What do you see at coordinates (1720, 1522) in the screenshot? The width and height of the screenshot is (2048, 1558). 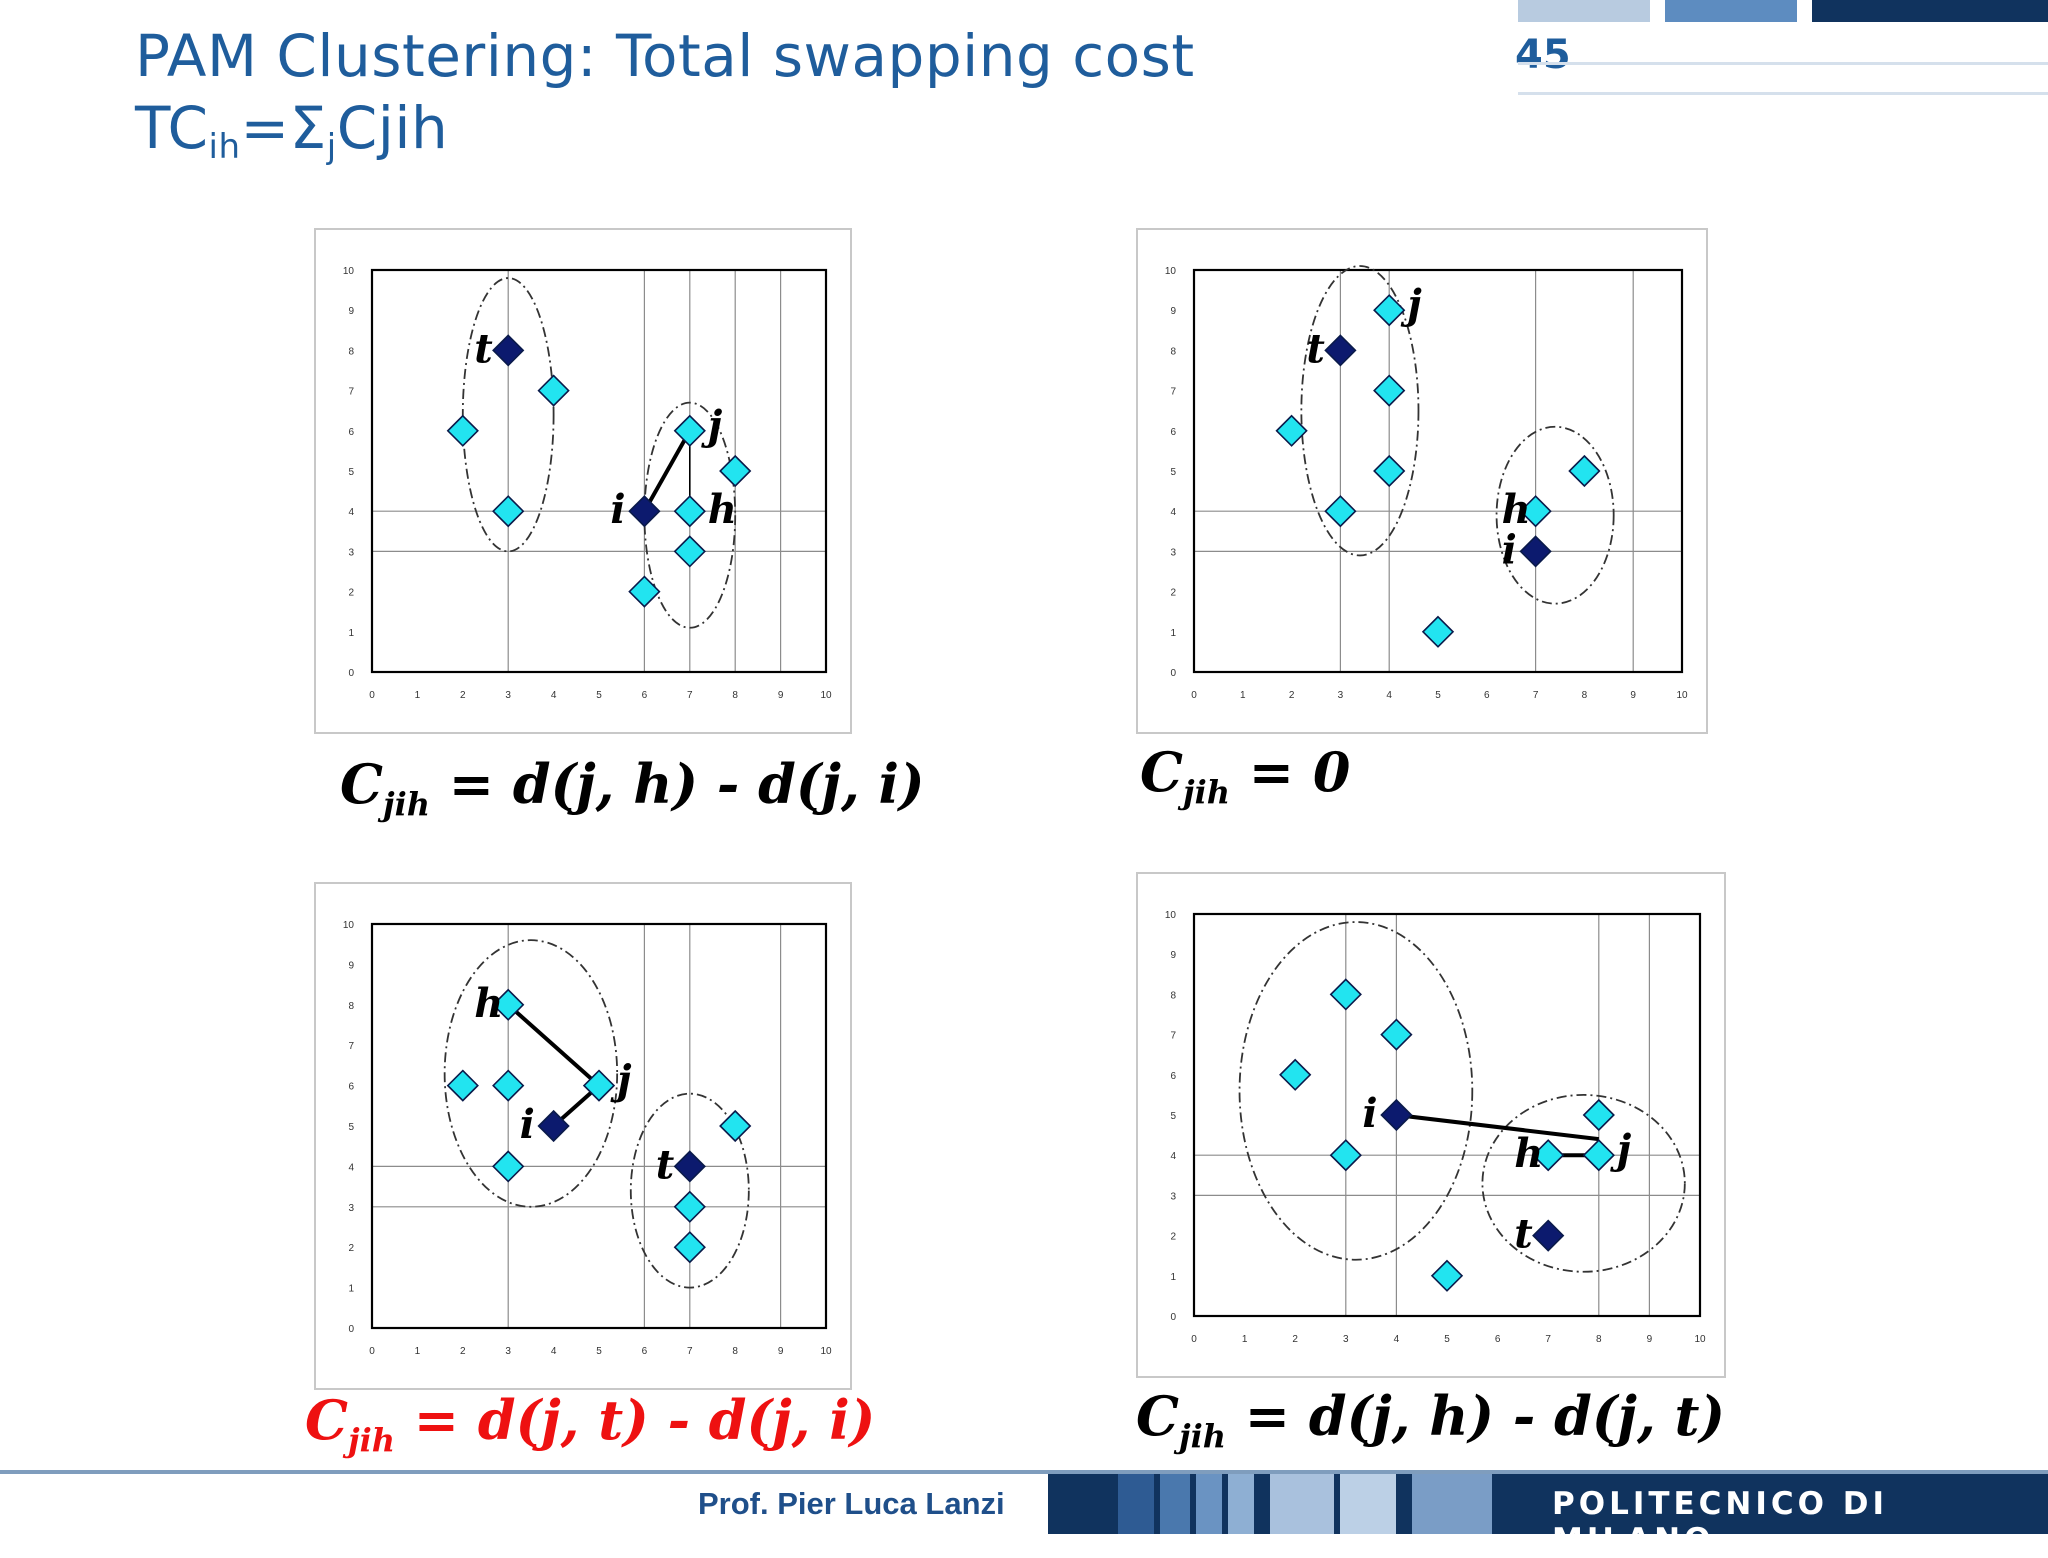 I see `footer-institution: POLITECNICO DI MILANO` at bounding box center [1720, 1522].